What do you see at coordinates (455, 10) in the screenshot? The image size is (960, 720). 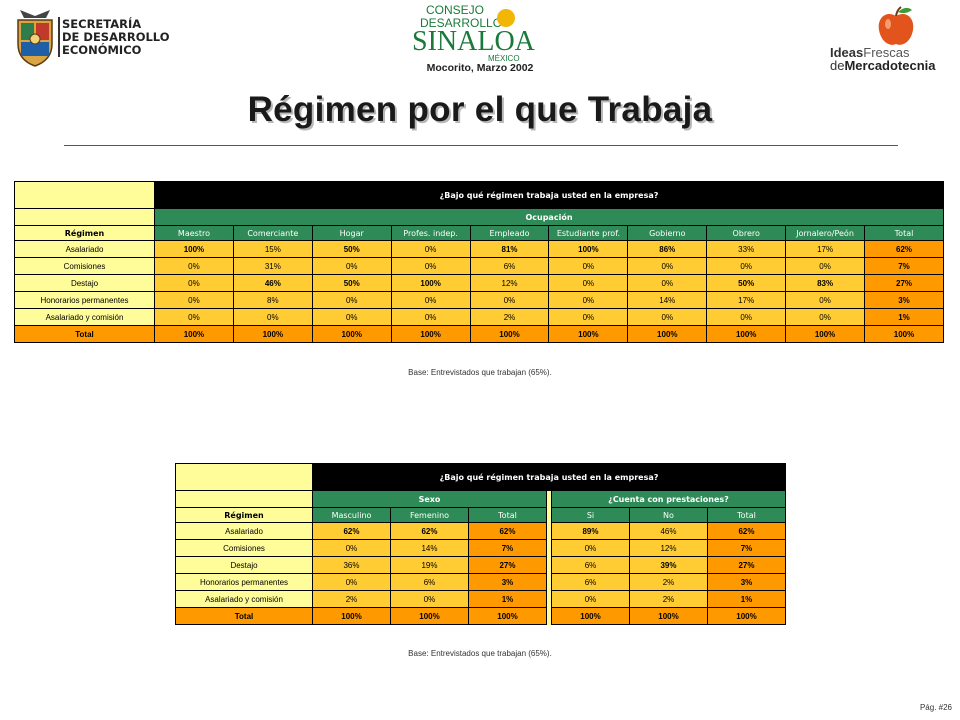 I see `consejo-line-1: CONSEJO` at bounding box center [455, 10].